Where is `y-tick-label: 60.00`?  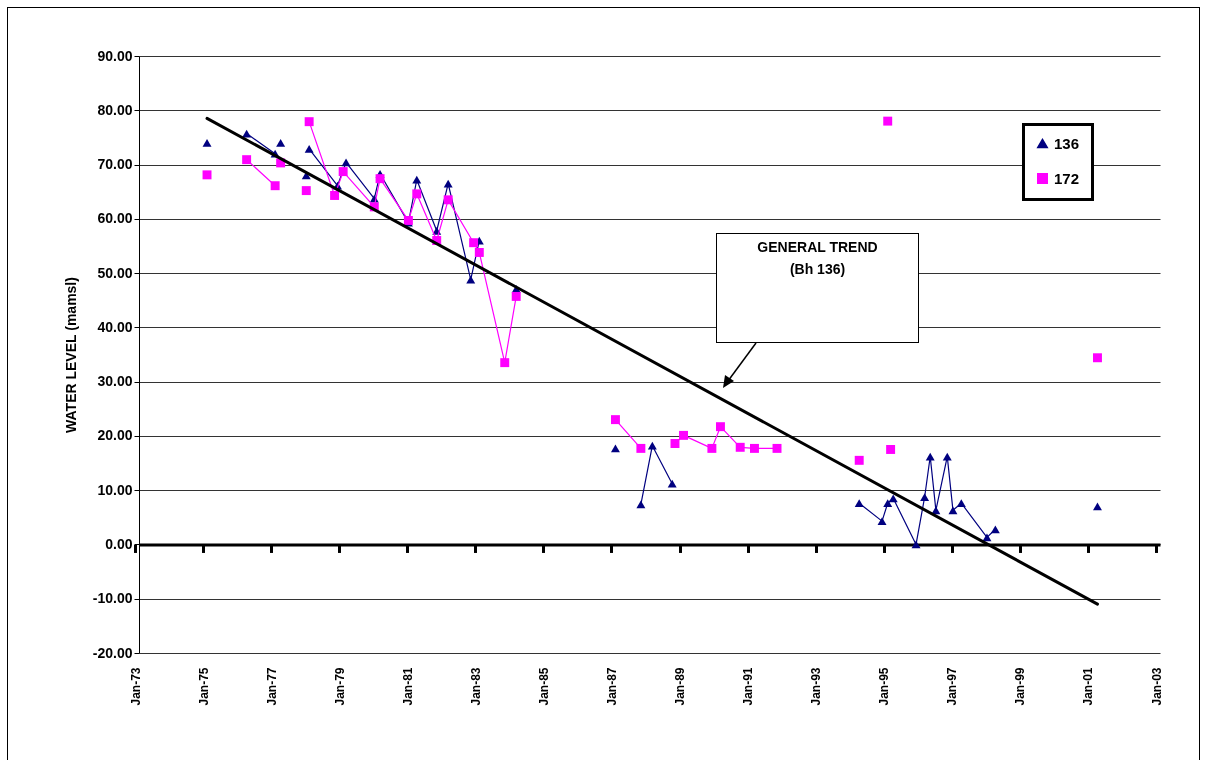
y-tick-label: 60.00 is located at coordinates (115, 218).